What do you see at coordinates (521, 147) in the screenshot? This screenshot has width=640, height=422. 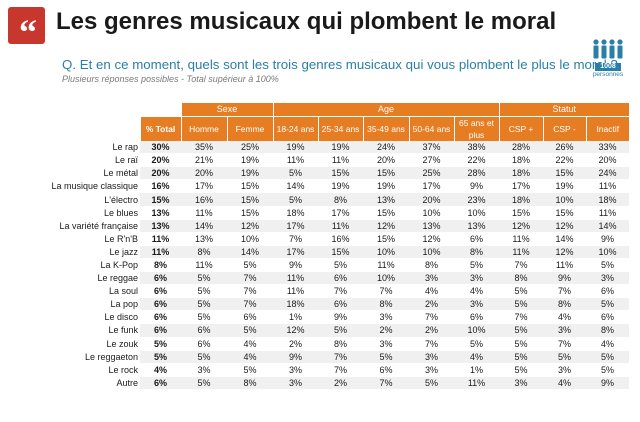 I see `value-cell: 28%` at bounding box center [521, 147].